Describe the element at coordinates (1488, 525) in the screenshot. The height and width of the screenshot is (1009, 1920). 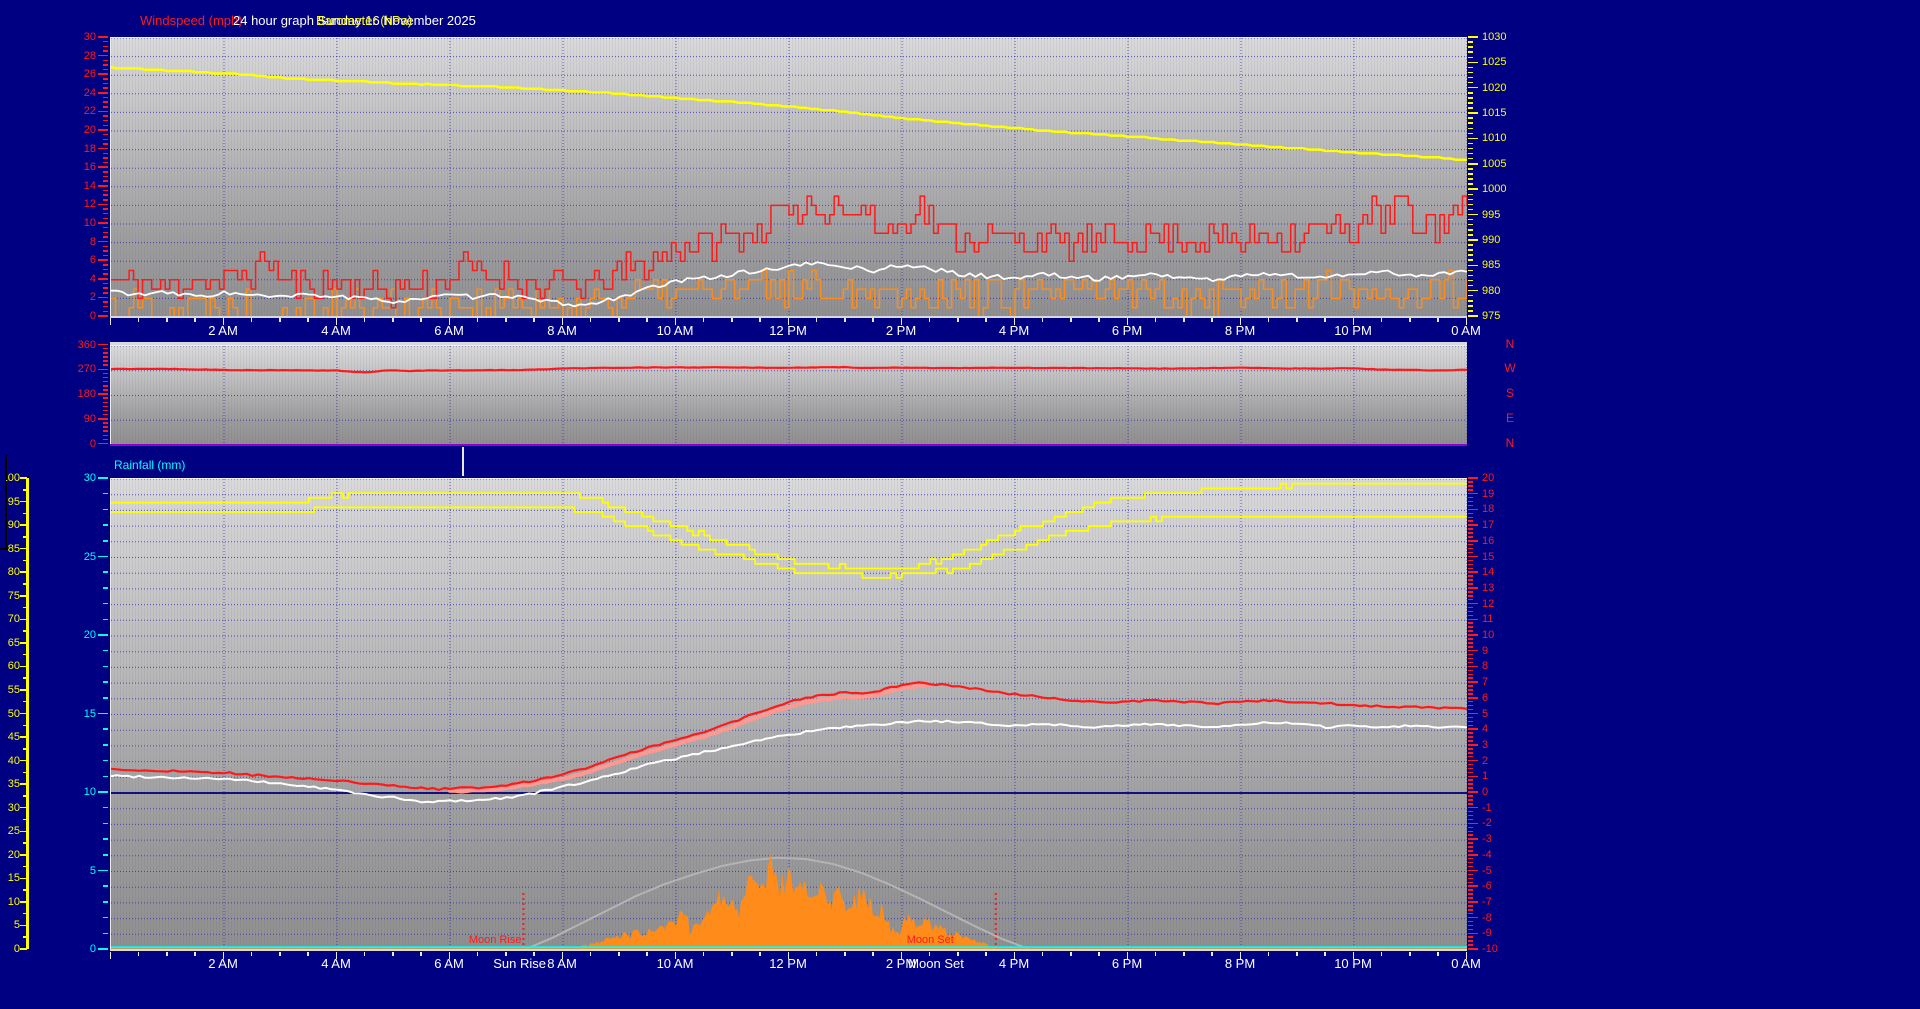
I see `axis-tick-label: 17` at that location.